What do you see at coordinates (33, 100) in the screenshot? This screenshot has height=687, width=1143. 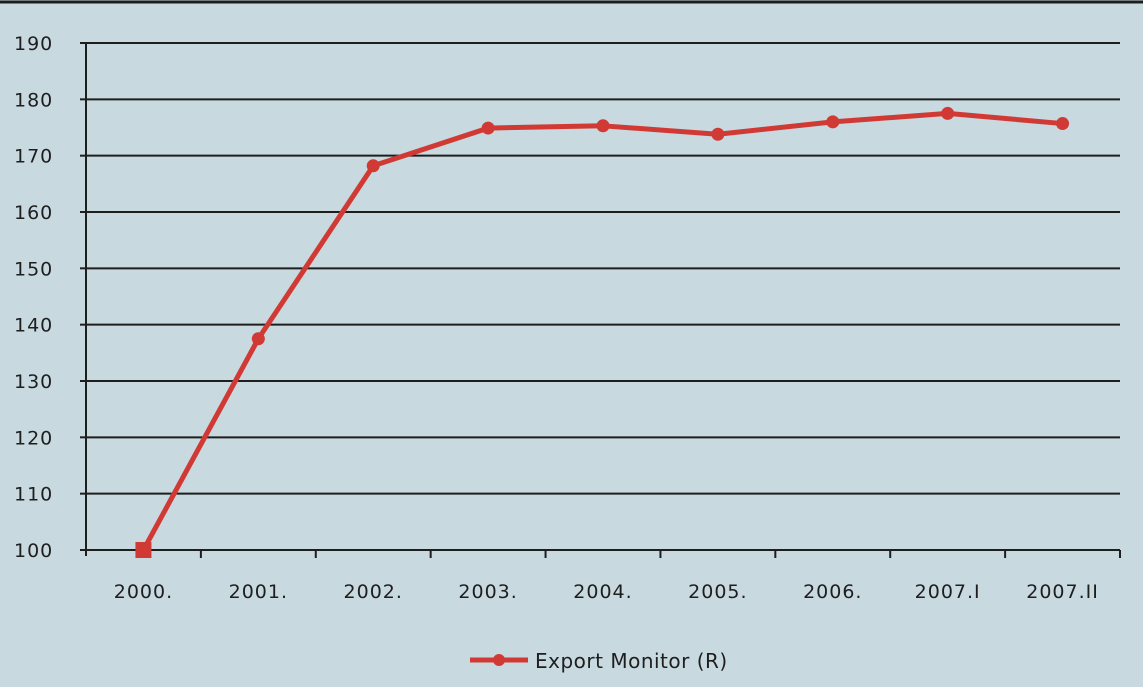 I see `y-tick-label-180: 180` at bounding box center [33, 100].